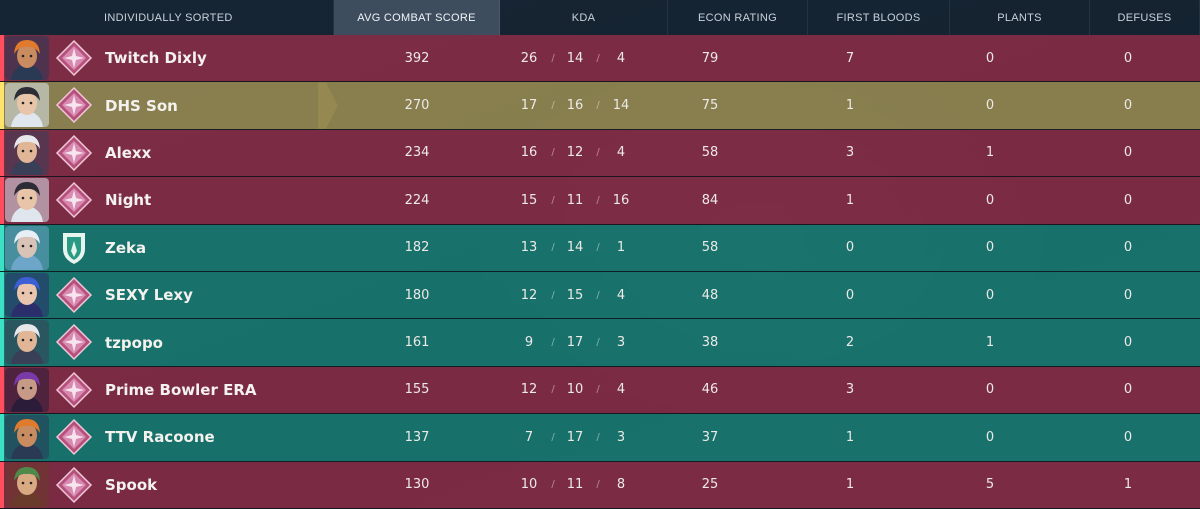  I want to click on column-header-defuses: DEFUSES, so click(1145, 17).